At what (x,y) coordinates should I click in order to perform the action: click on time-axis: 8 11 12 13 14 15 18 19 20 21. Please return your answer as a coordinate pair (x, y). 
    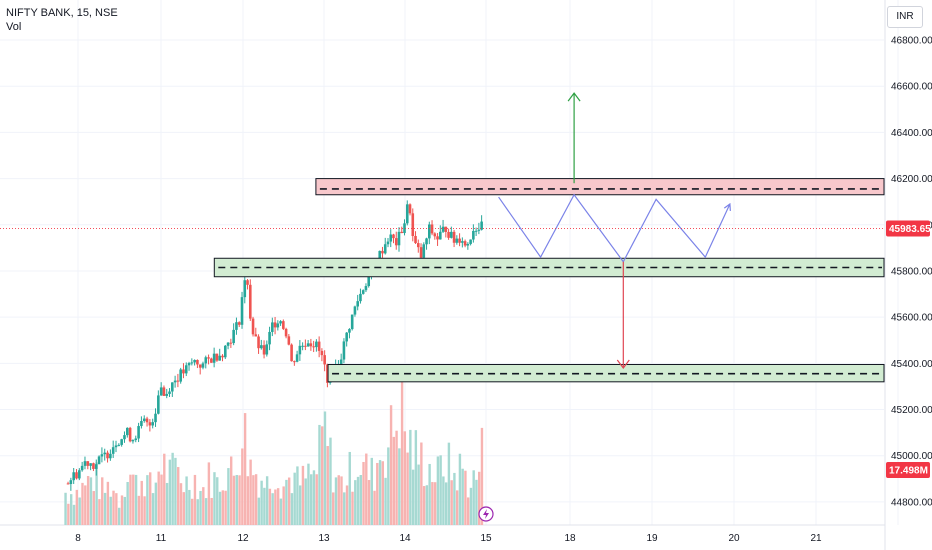
    Looking at the image, I should click on (448, 525).